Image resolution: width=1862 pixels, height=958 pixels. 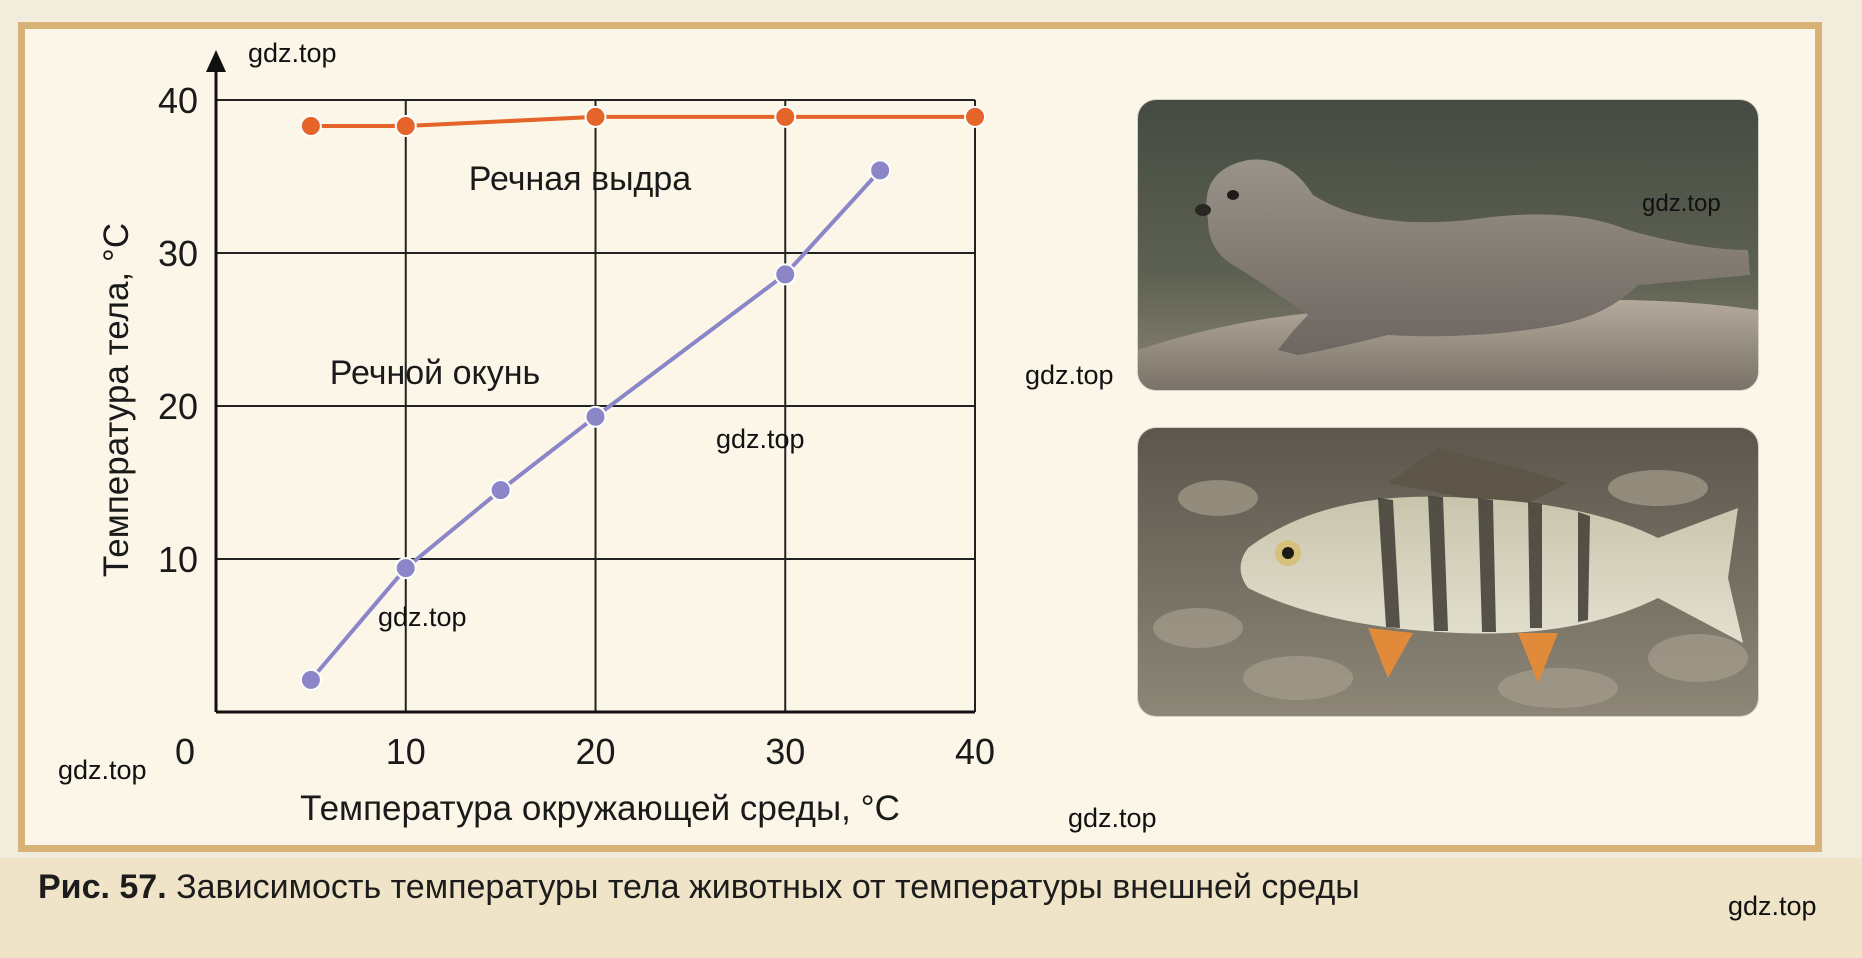 What do you see at coordinates (785, 751) in the screenshot?
I see `x-tick-label: 30` at bounding box center [785, 751].